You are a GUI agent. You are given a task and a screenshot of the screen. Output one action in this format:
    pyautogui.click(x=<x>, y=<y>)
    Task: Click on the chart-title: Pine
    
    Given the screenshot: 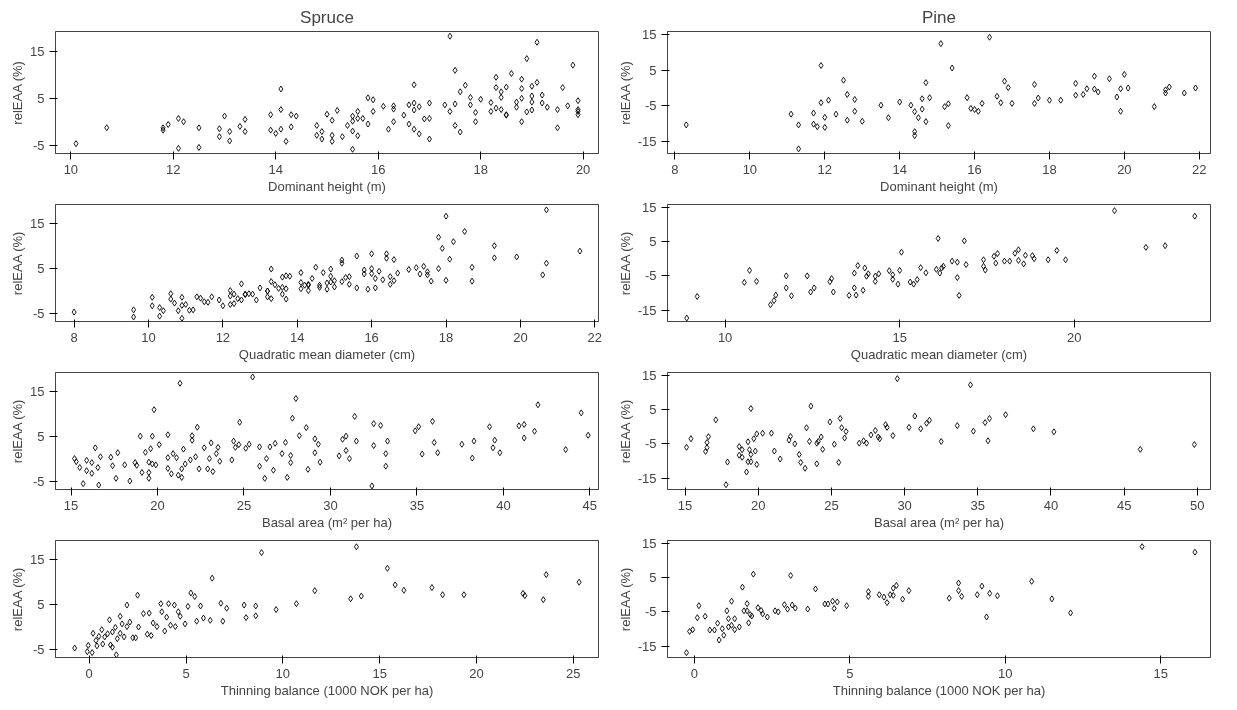 What is the action you would take?
    pyautogui.click(x=939, y=17)
    